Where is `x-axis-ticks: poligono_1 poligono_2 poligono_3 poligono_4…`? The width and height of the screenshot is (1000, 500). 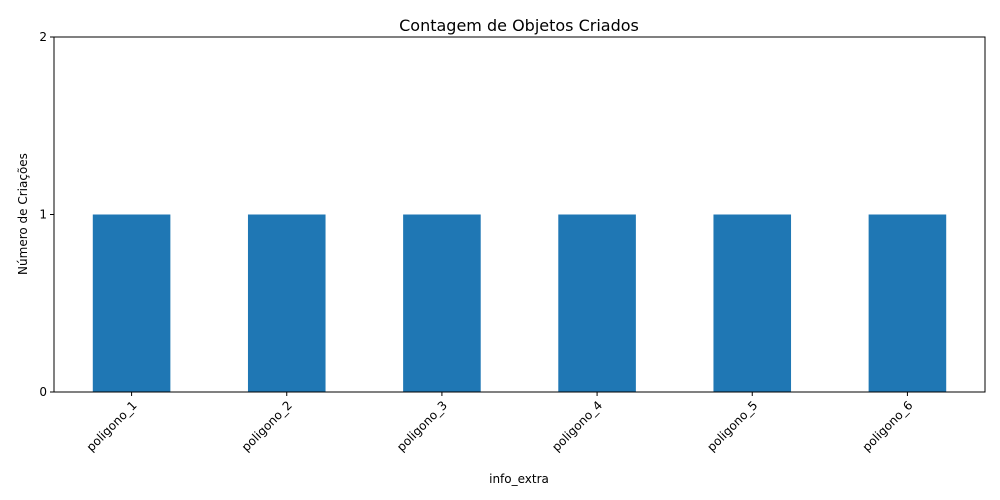
x-axis-ticks: poligono_1 poligono_2 poligono_3 poligono_4… is located at coordinates (500, 423).